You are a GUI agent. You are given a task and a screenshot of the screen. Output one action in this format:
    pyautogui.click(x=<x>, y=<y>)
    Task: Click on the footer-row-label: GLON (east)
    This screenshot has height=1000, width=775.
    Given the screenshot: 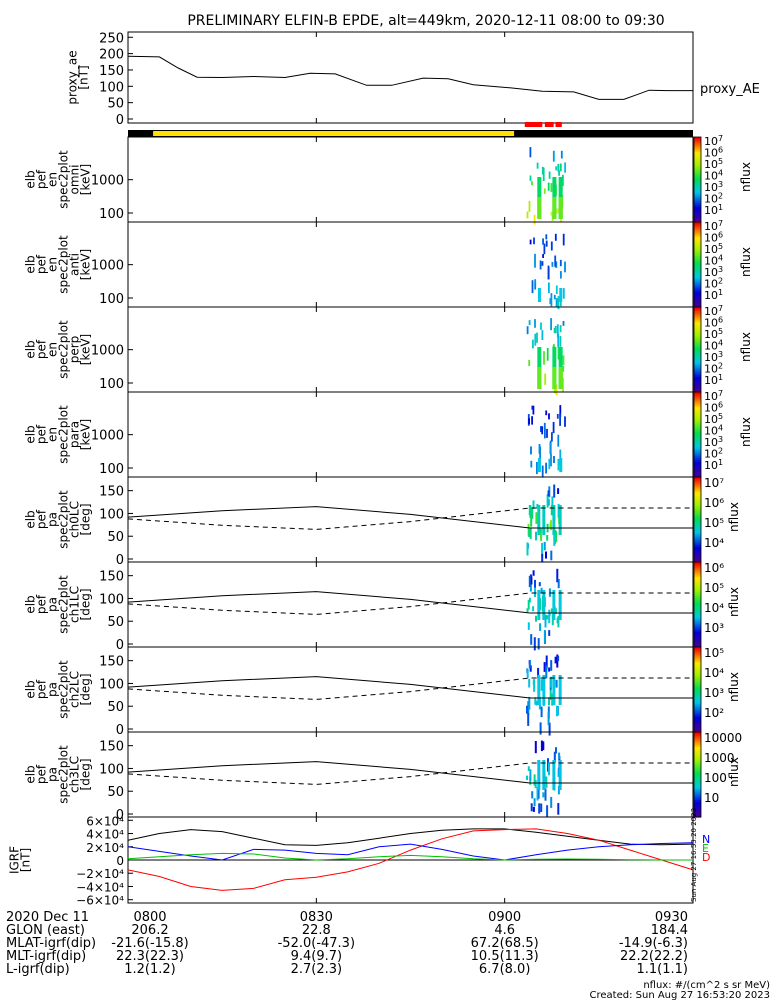 What is the action you would take?
    pyautogui.click(x=45, y=930)
    